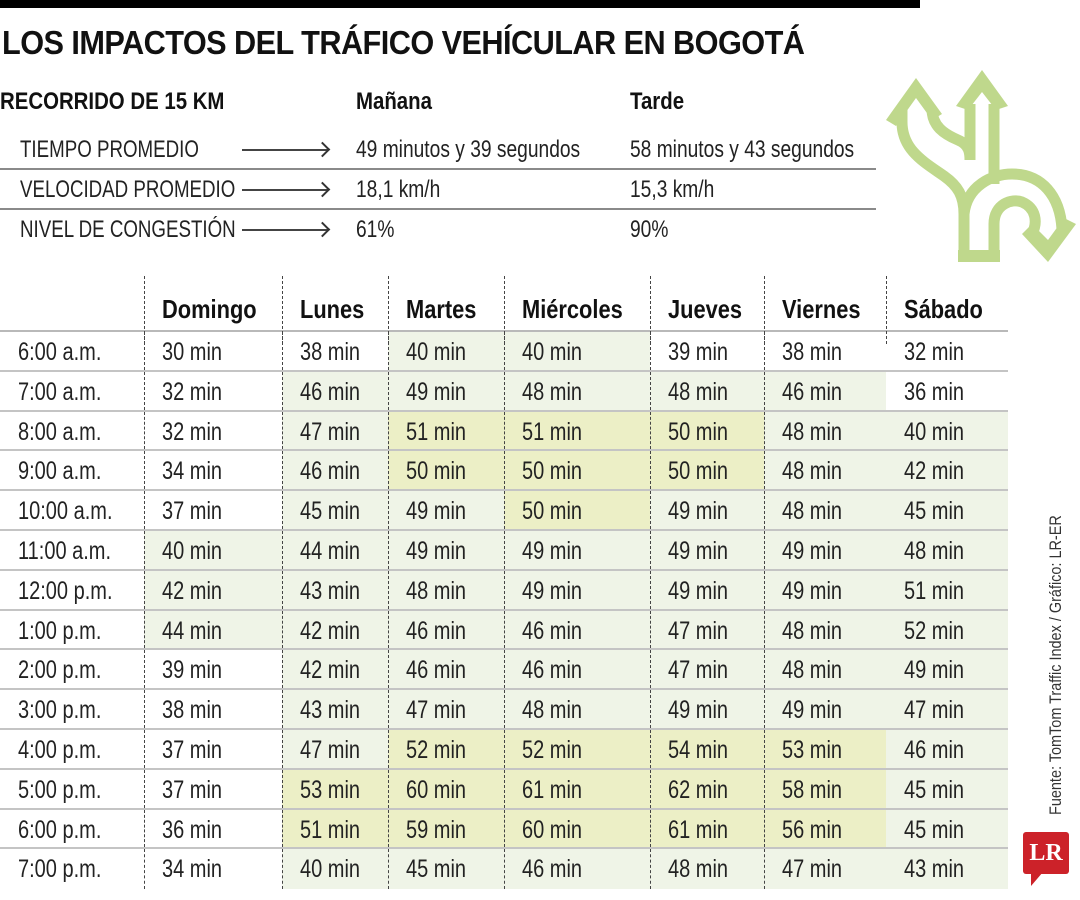  What do you see at coordinates (707, 351) in the screenshot?
I see `table-cell: 39 min` at bounding box center [707, 351].